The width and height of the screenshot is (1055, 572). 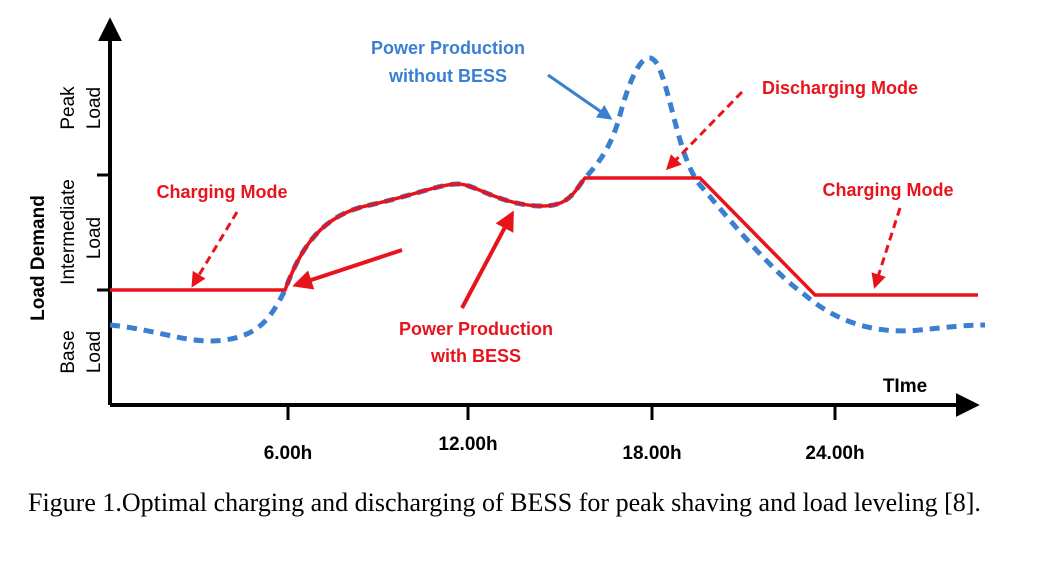 What do you see at coordinates (580, 96) in the screenshot?
I see `arrow-power-without` at bounding box center [580, 96].